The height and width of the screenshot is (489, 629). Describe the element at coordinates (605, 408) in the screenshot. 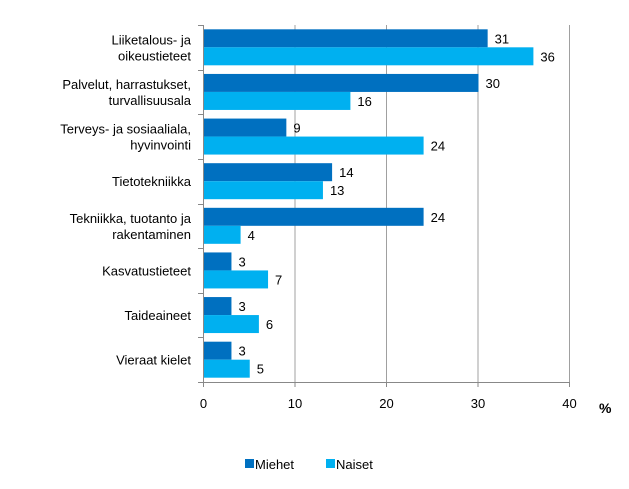

I see `x-unit-label: %` at that location.